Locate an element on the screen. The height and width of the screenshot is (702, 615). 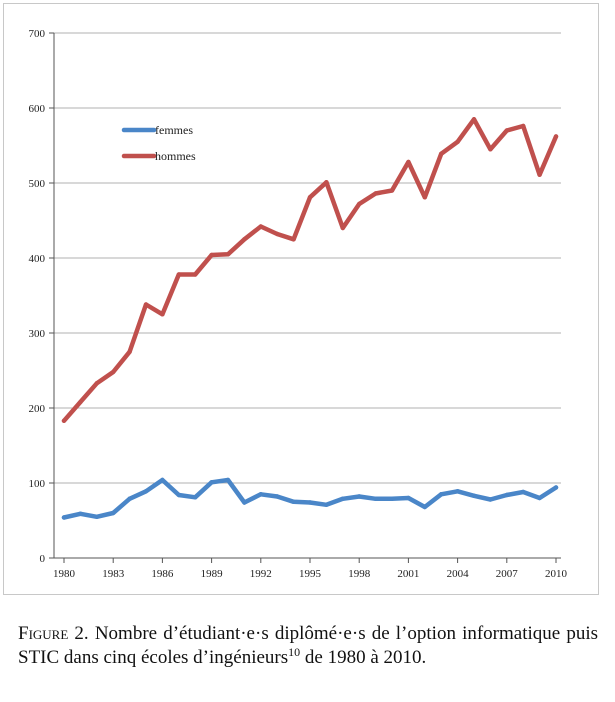
x-tick-label: 2007 is located at coordinates (507, 574).